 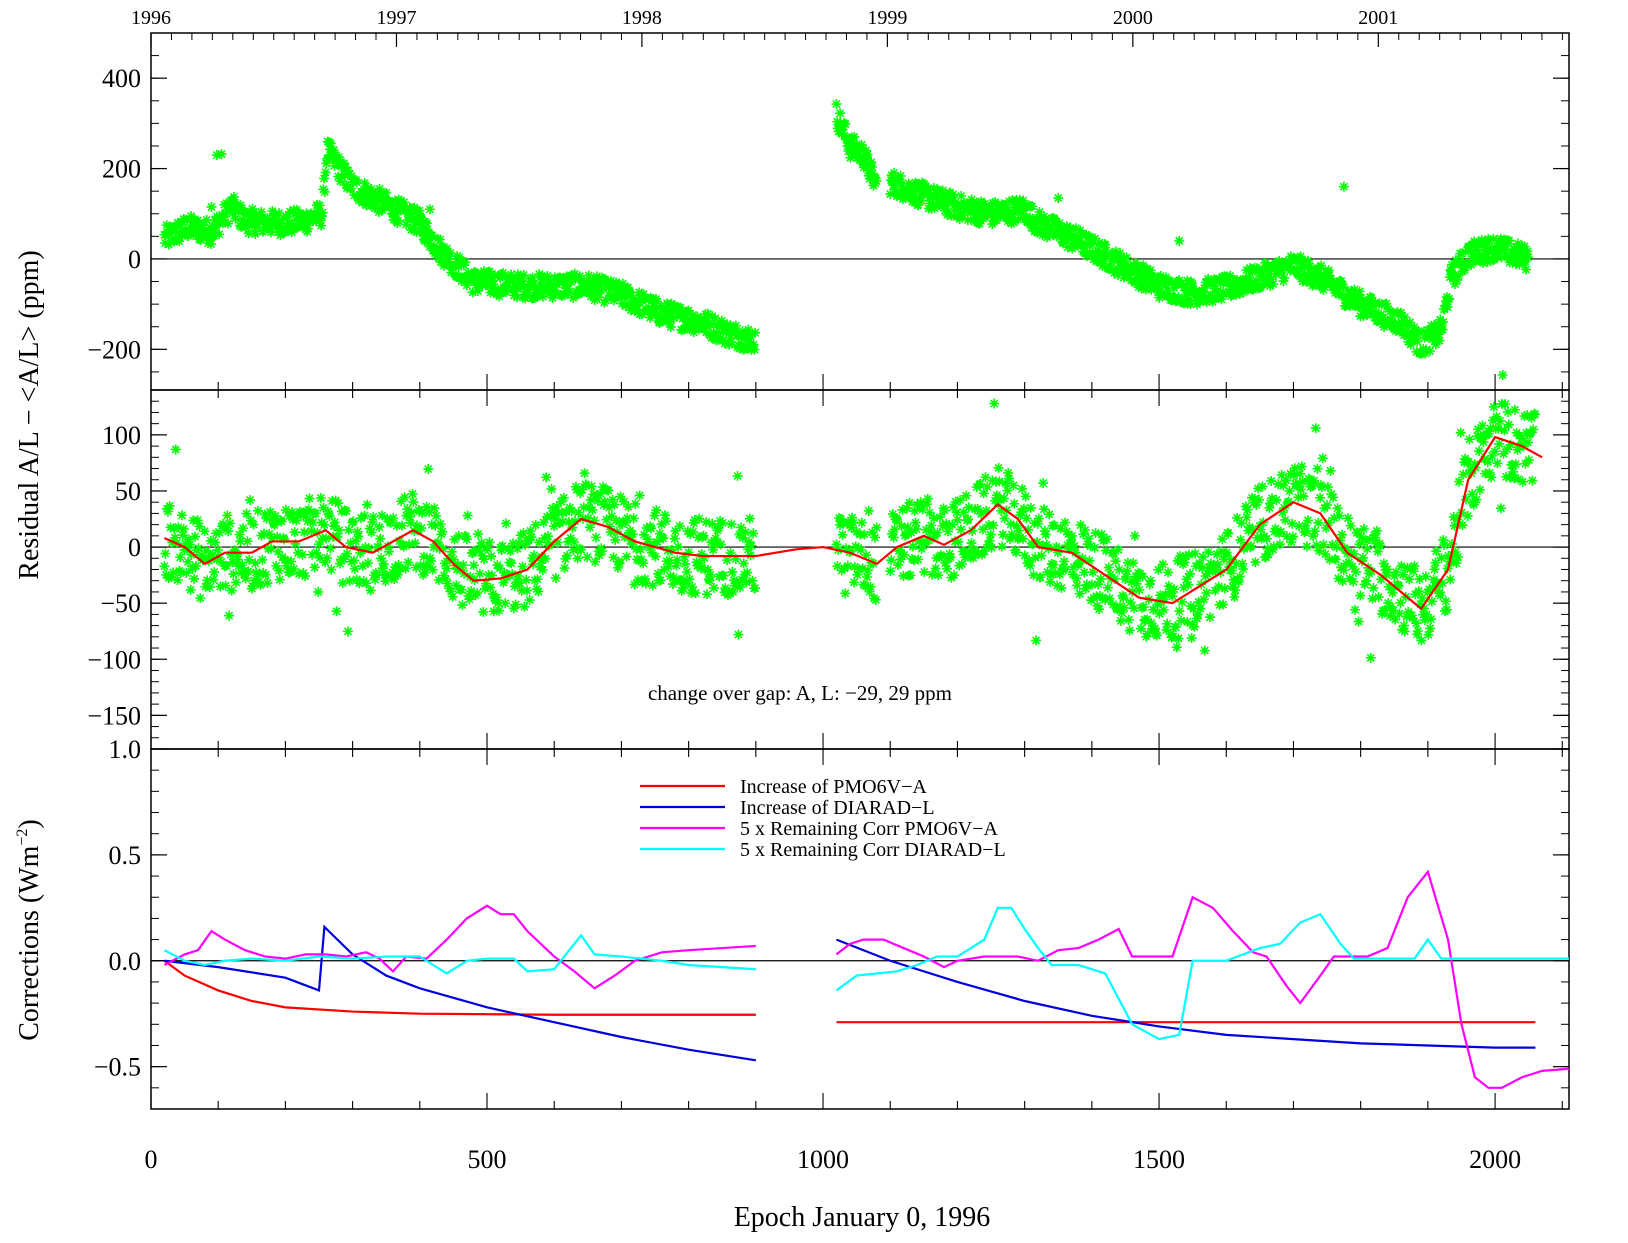 I want to click on x-tick-label: 1000, so click(x=823, y=1159).